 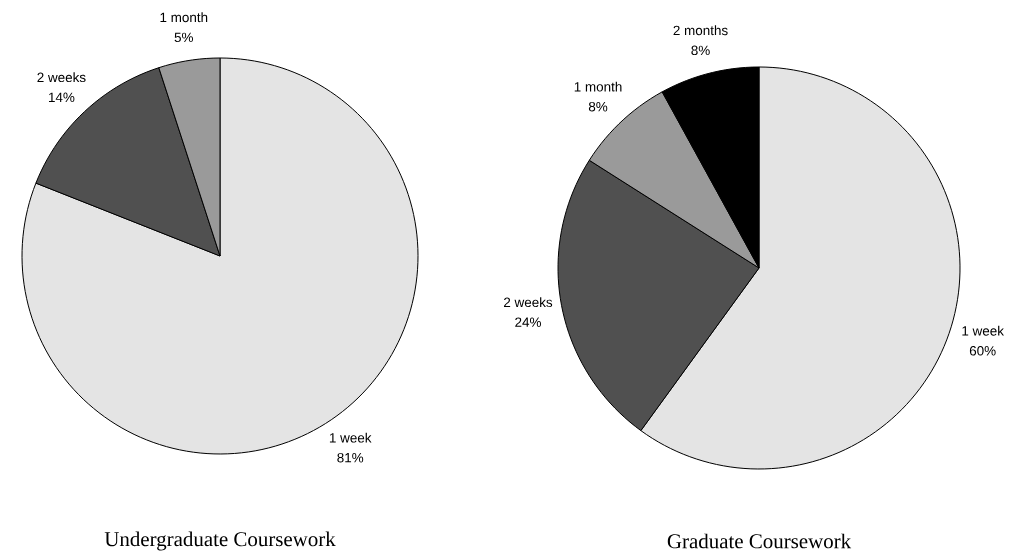 I want to click on text: Graduate Coursework, so click(x=759, y=541).